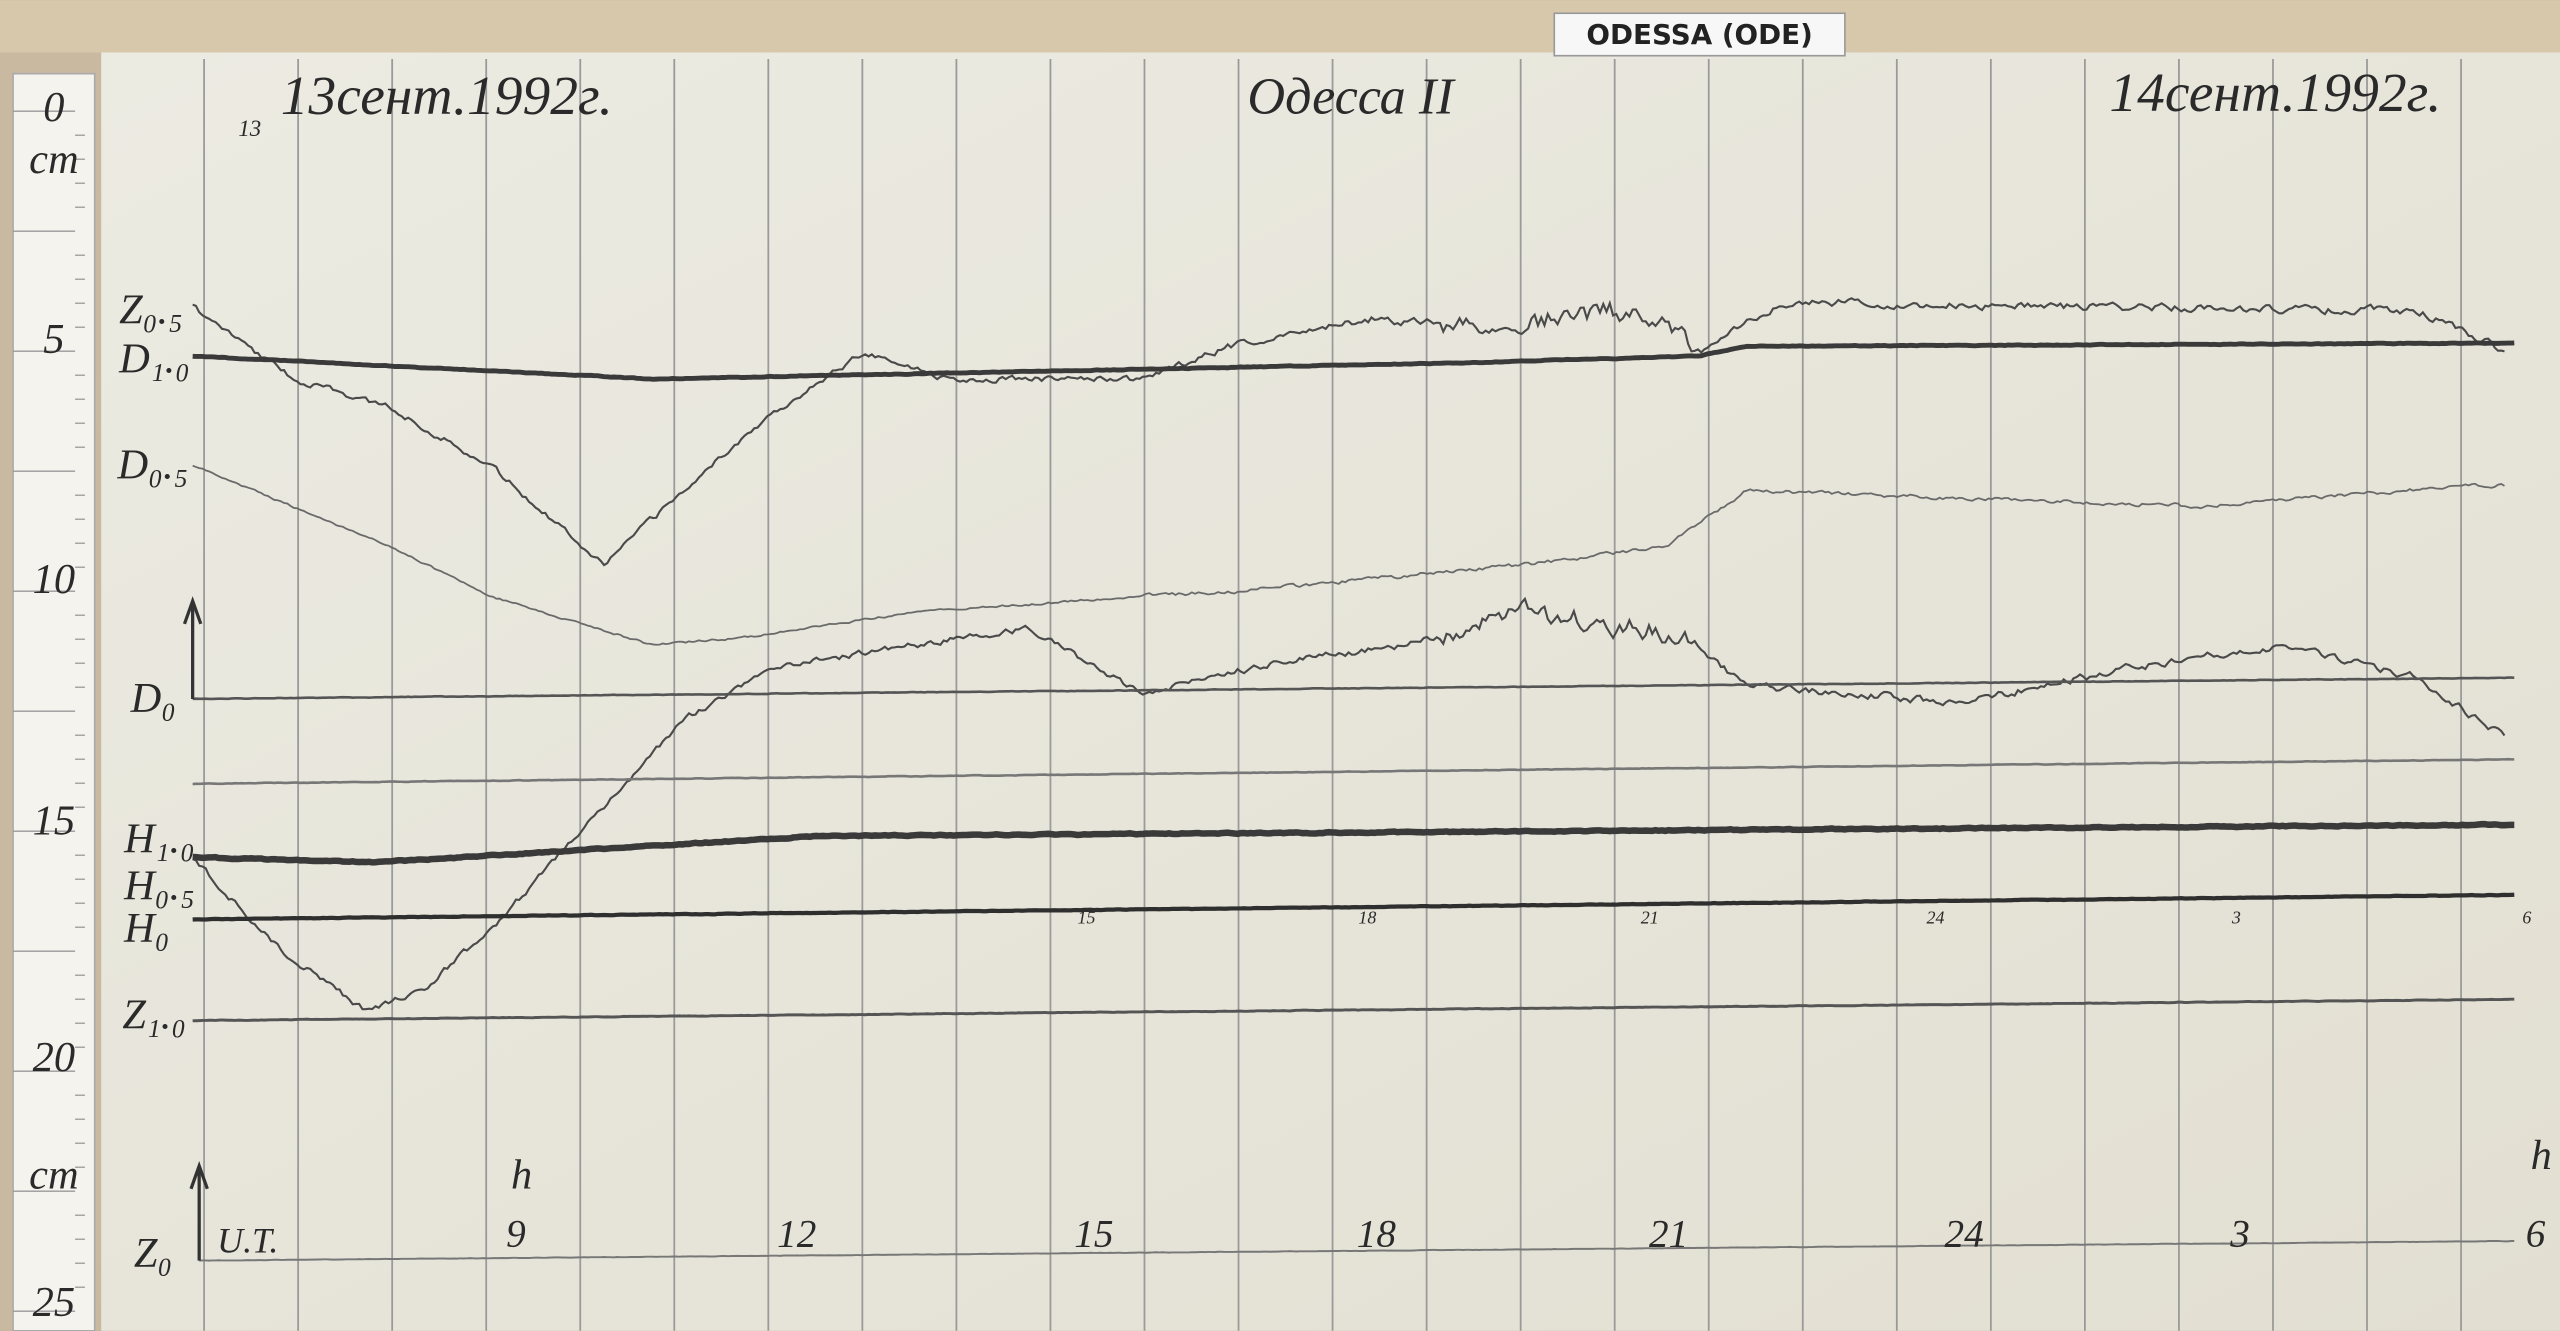 The image size is (2560, 1331). Describe the element at coordinates (516, 1234) in the screenshot. I see `hour-label: 9` at that location.